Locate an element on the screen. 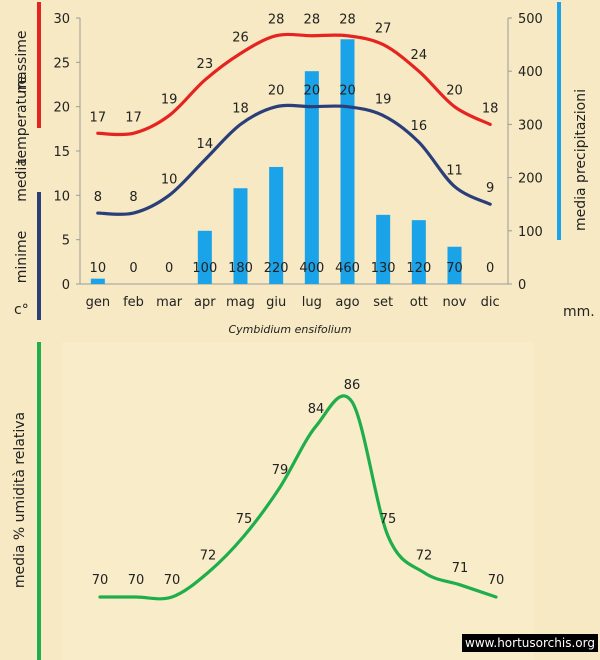 This screenshot has width=600, height=660. left-tick-label: 30 is located at coordinates (61, 19).